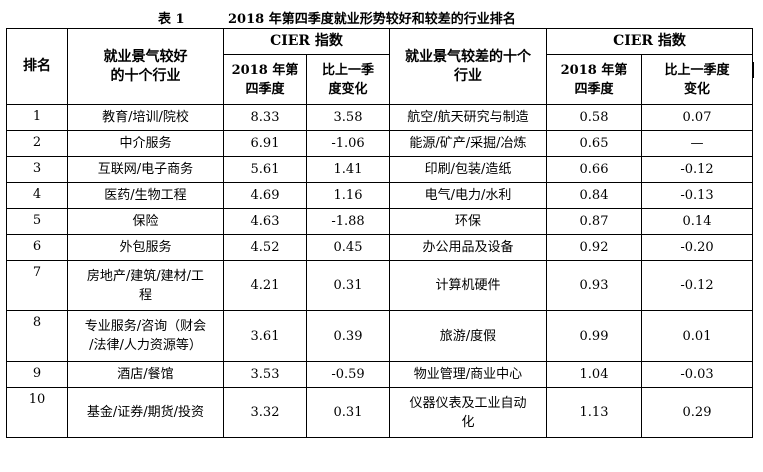  I want to click on rank-cell: 1, so click(37, 117).